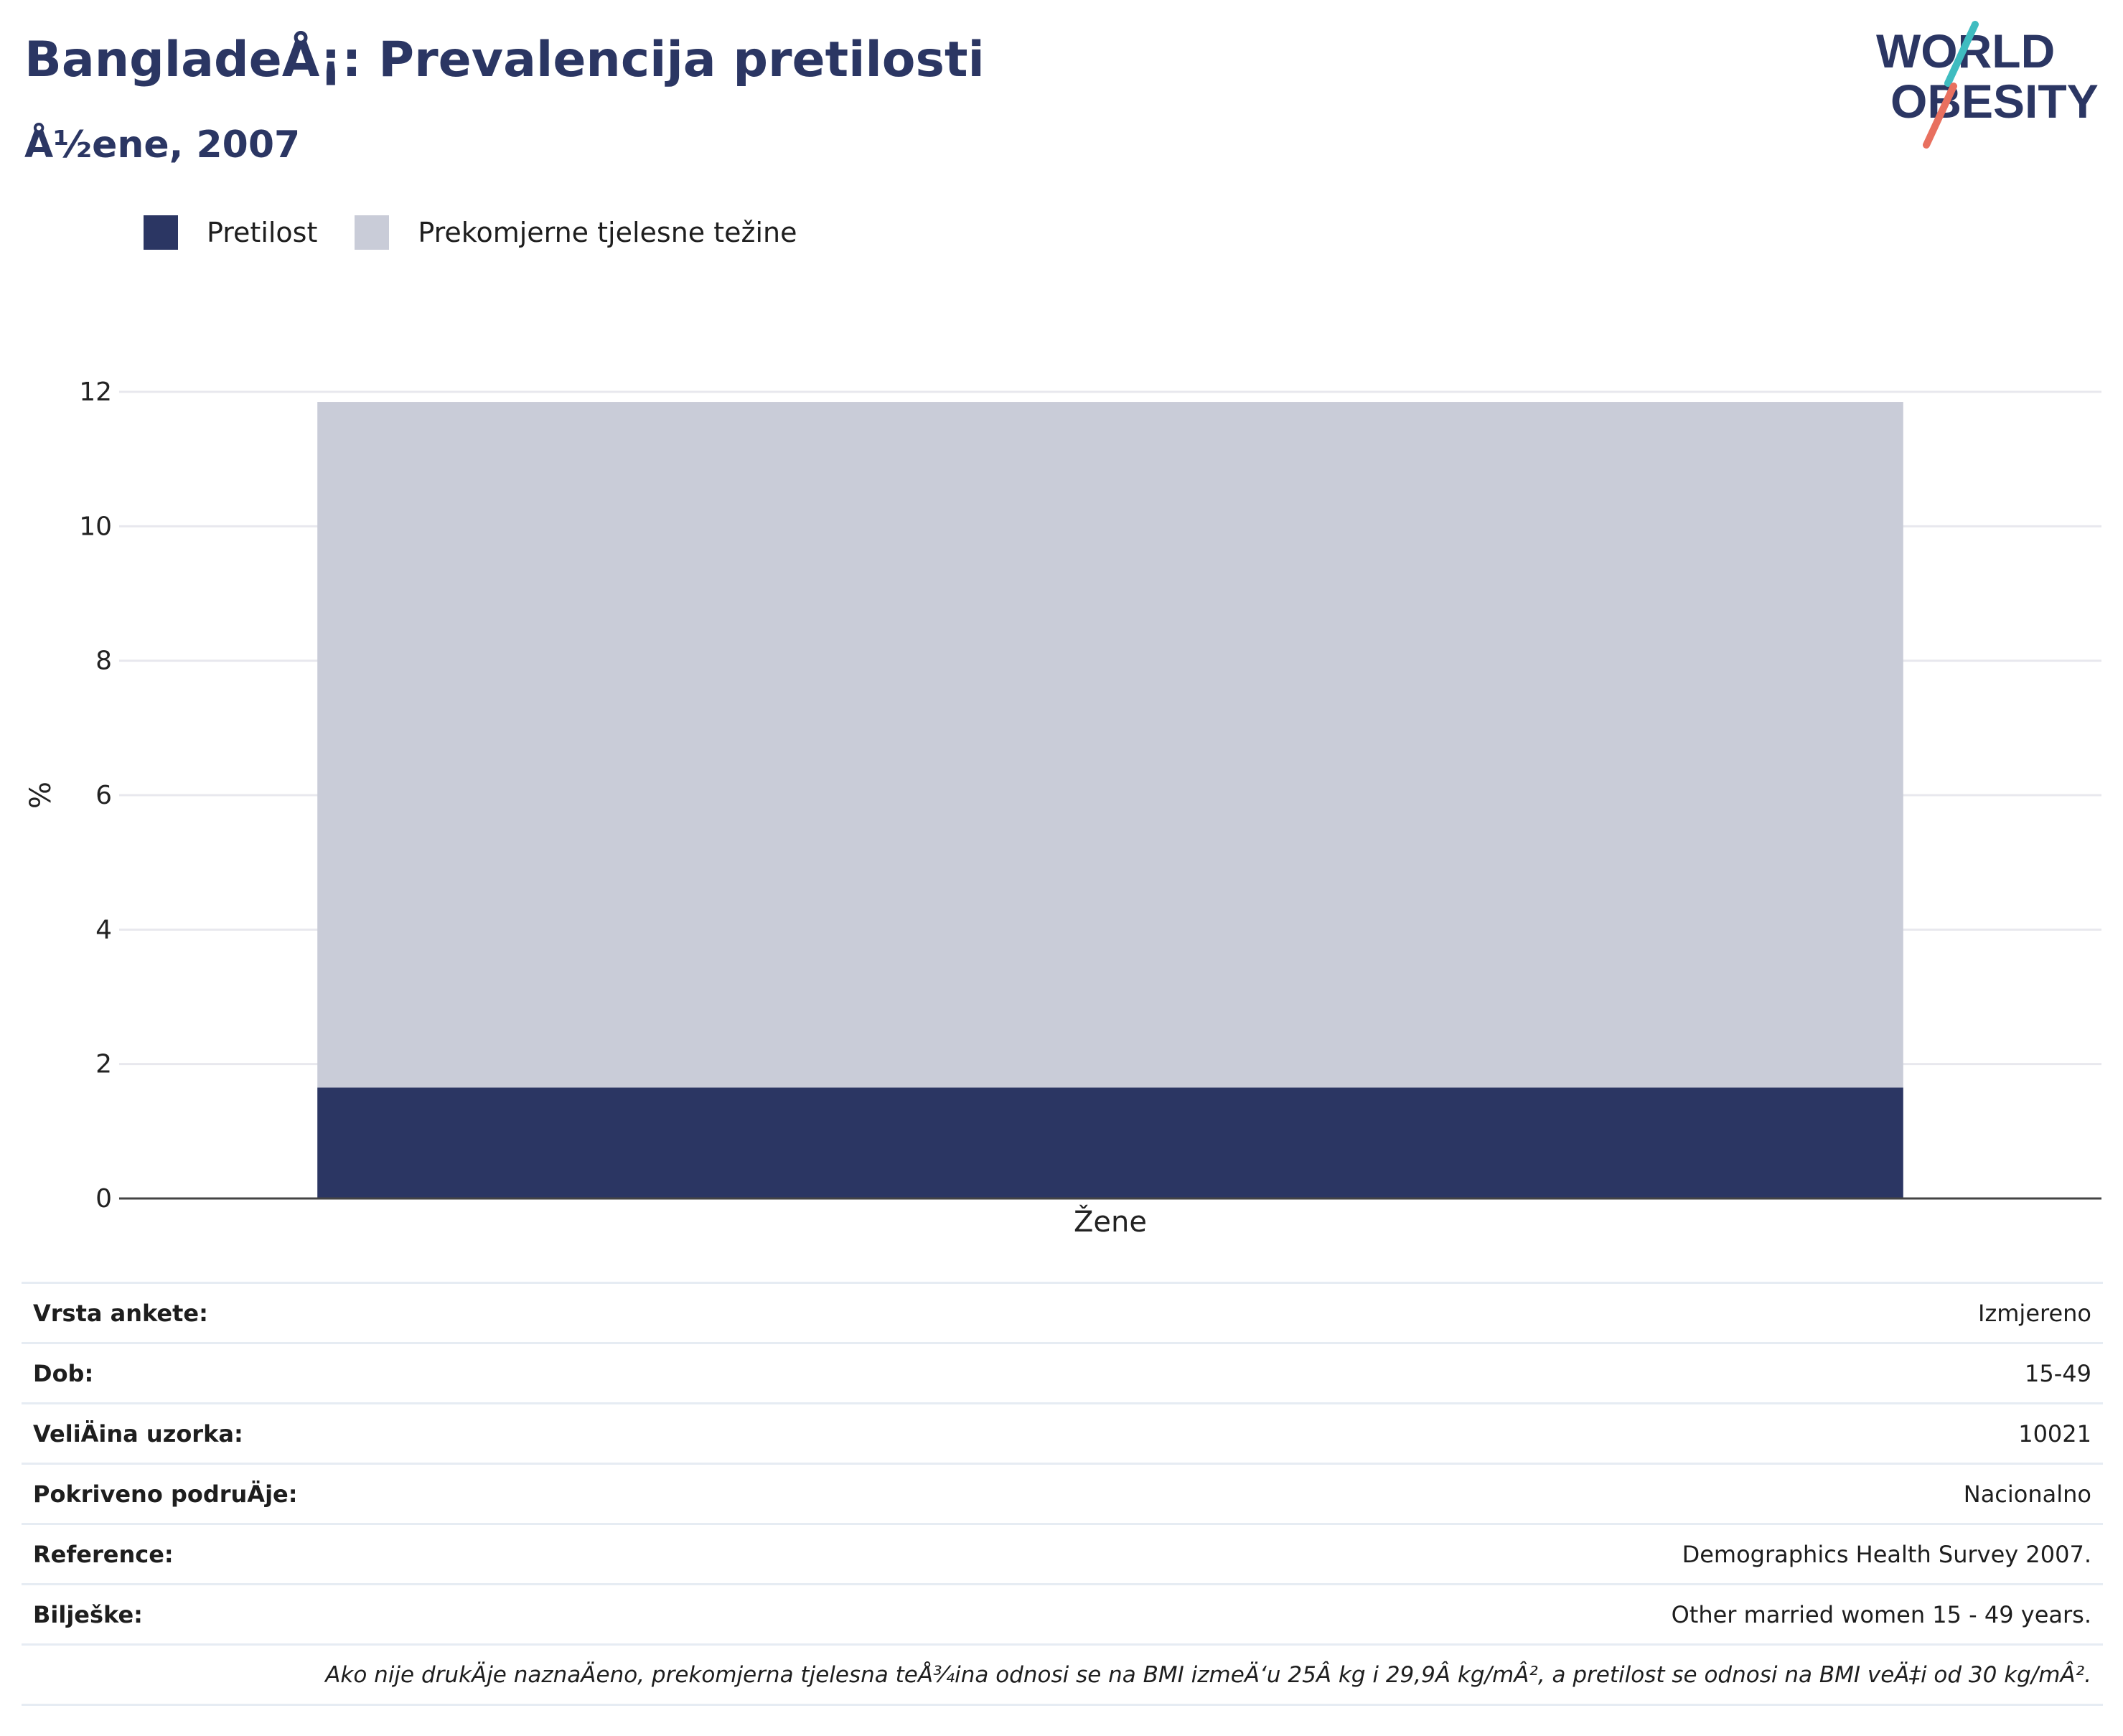  I want to click on info-row-sample-size: VeliÄ ina uzorka: 10021, so click(1062, 1434).